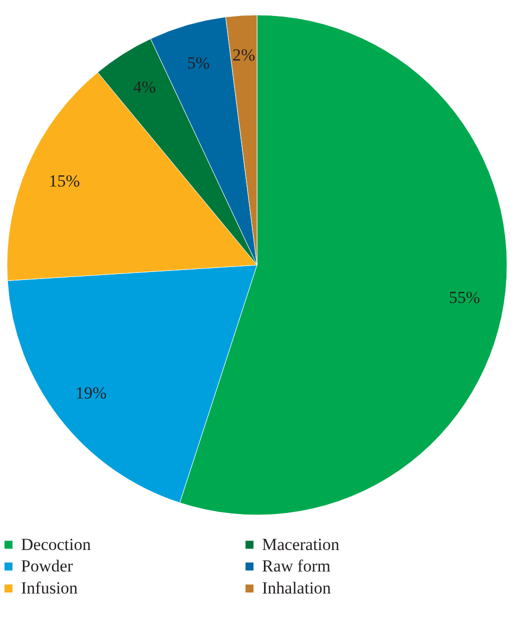 The width and height of the screenshot is (514, 623). I want to click on legend-label: Raw form, so click(296, 566).